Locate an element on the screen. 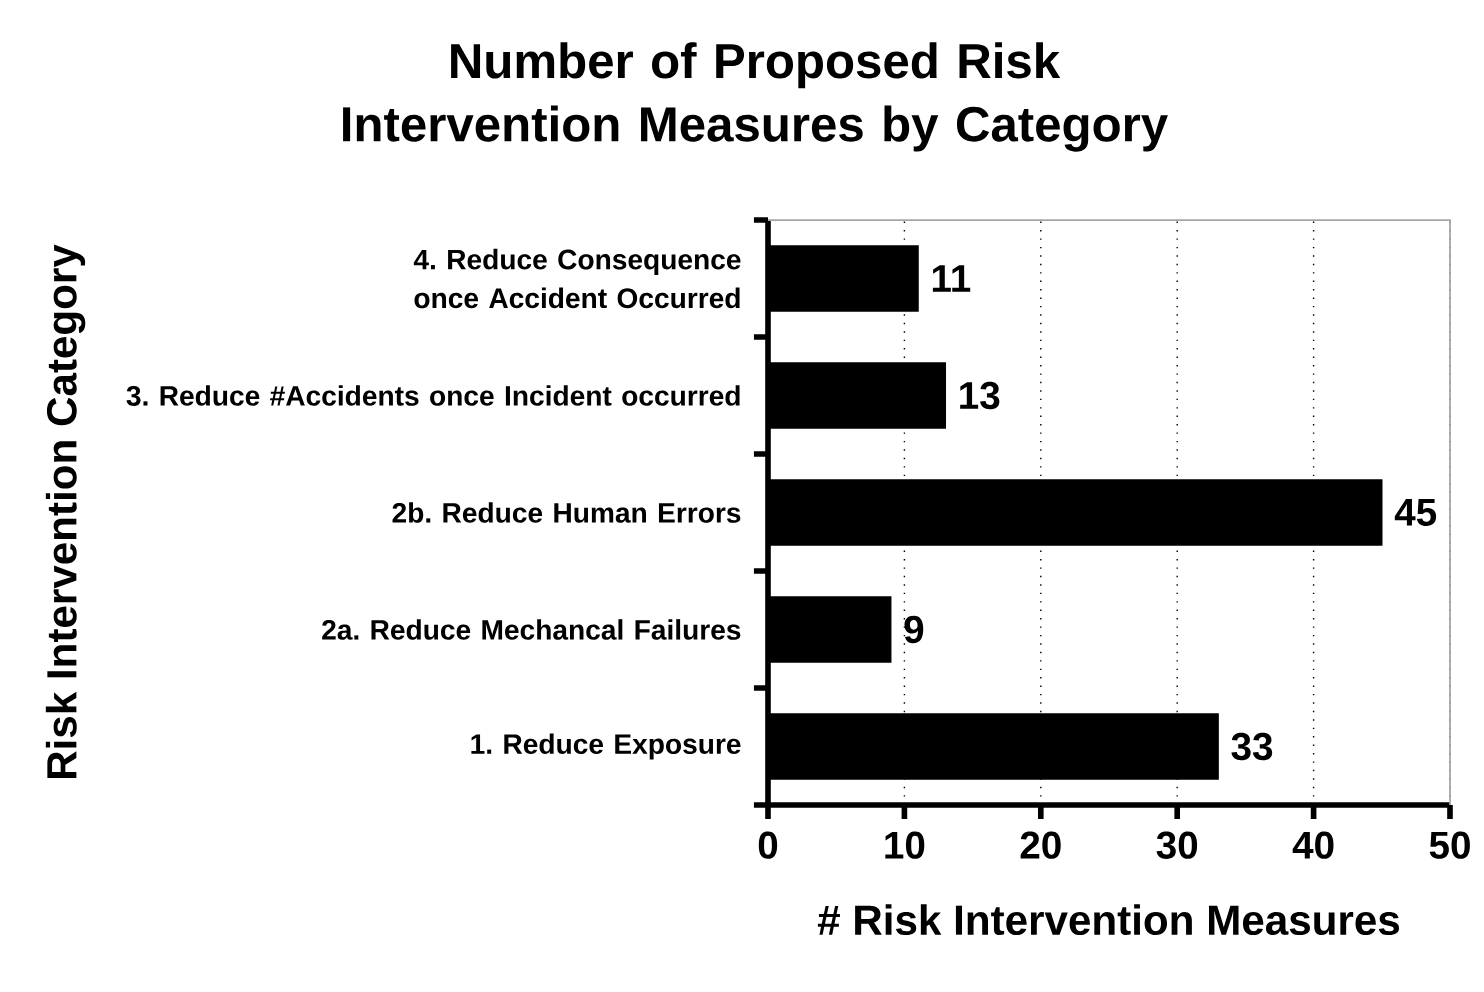 This screenshot has height=992, width=1484. x-tick-label: 50 is located at coordinates (1449, 845).